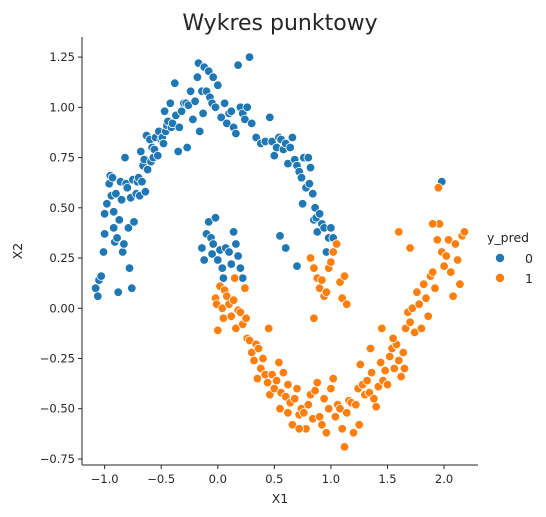  I want to click on x-axis-label: X1, so click(280, 498).